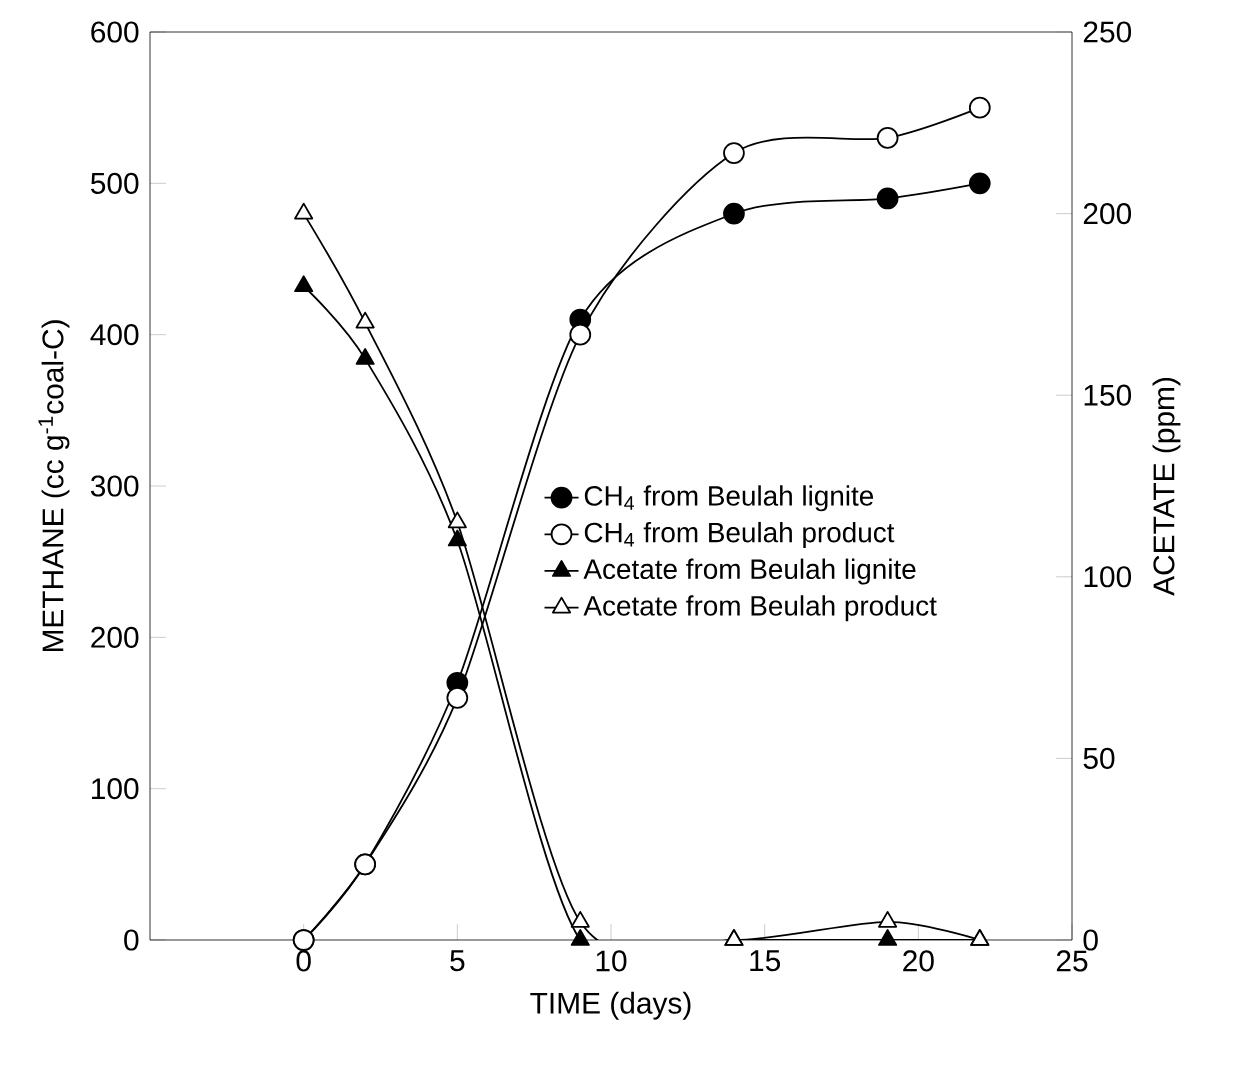 The image size is (1241, 1086). What do you see at coordinates (114, 486) in the screenshot?
I see `y-tick-label: 300` at bounding box center [114, 486].